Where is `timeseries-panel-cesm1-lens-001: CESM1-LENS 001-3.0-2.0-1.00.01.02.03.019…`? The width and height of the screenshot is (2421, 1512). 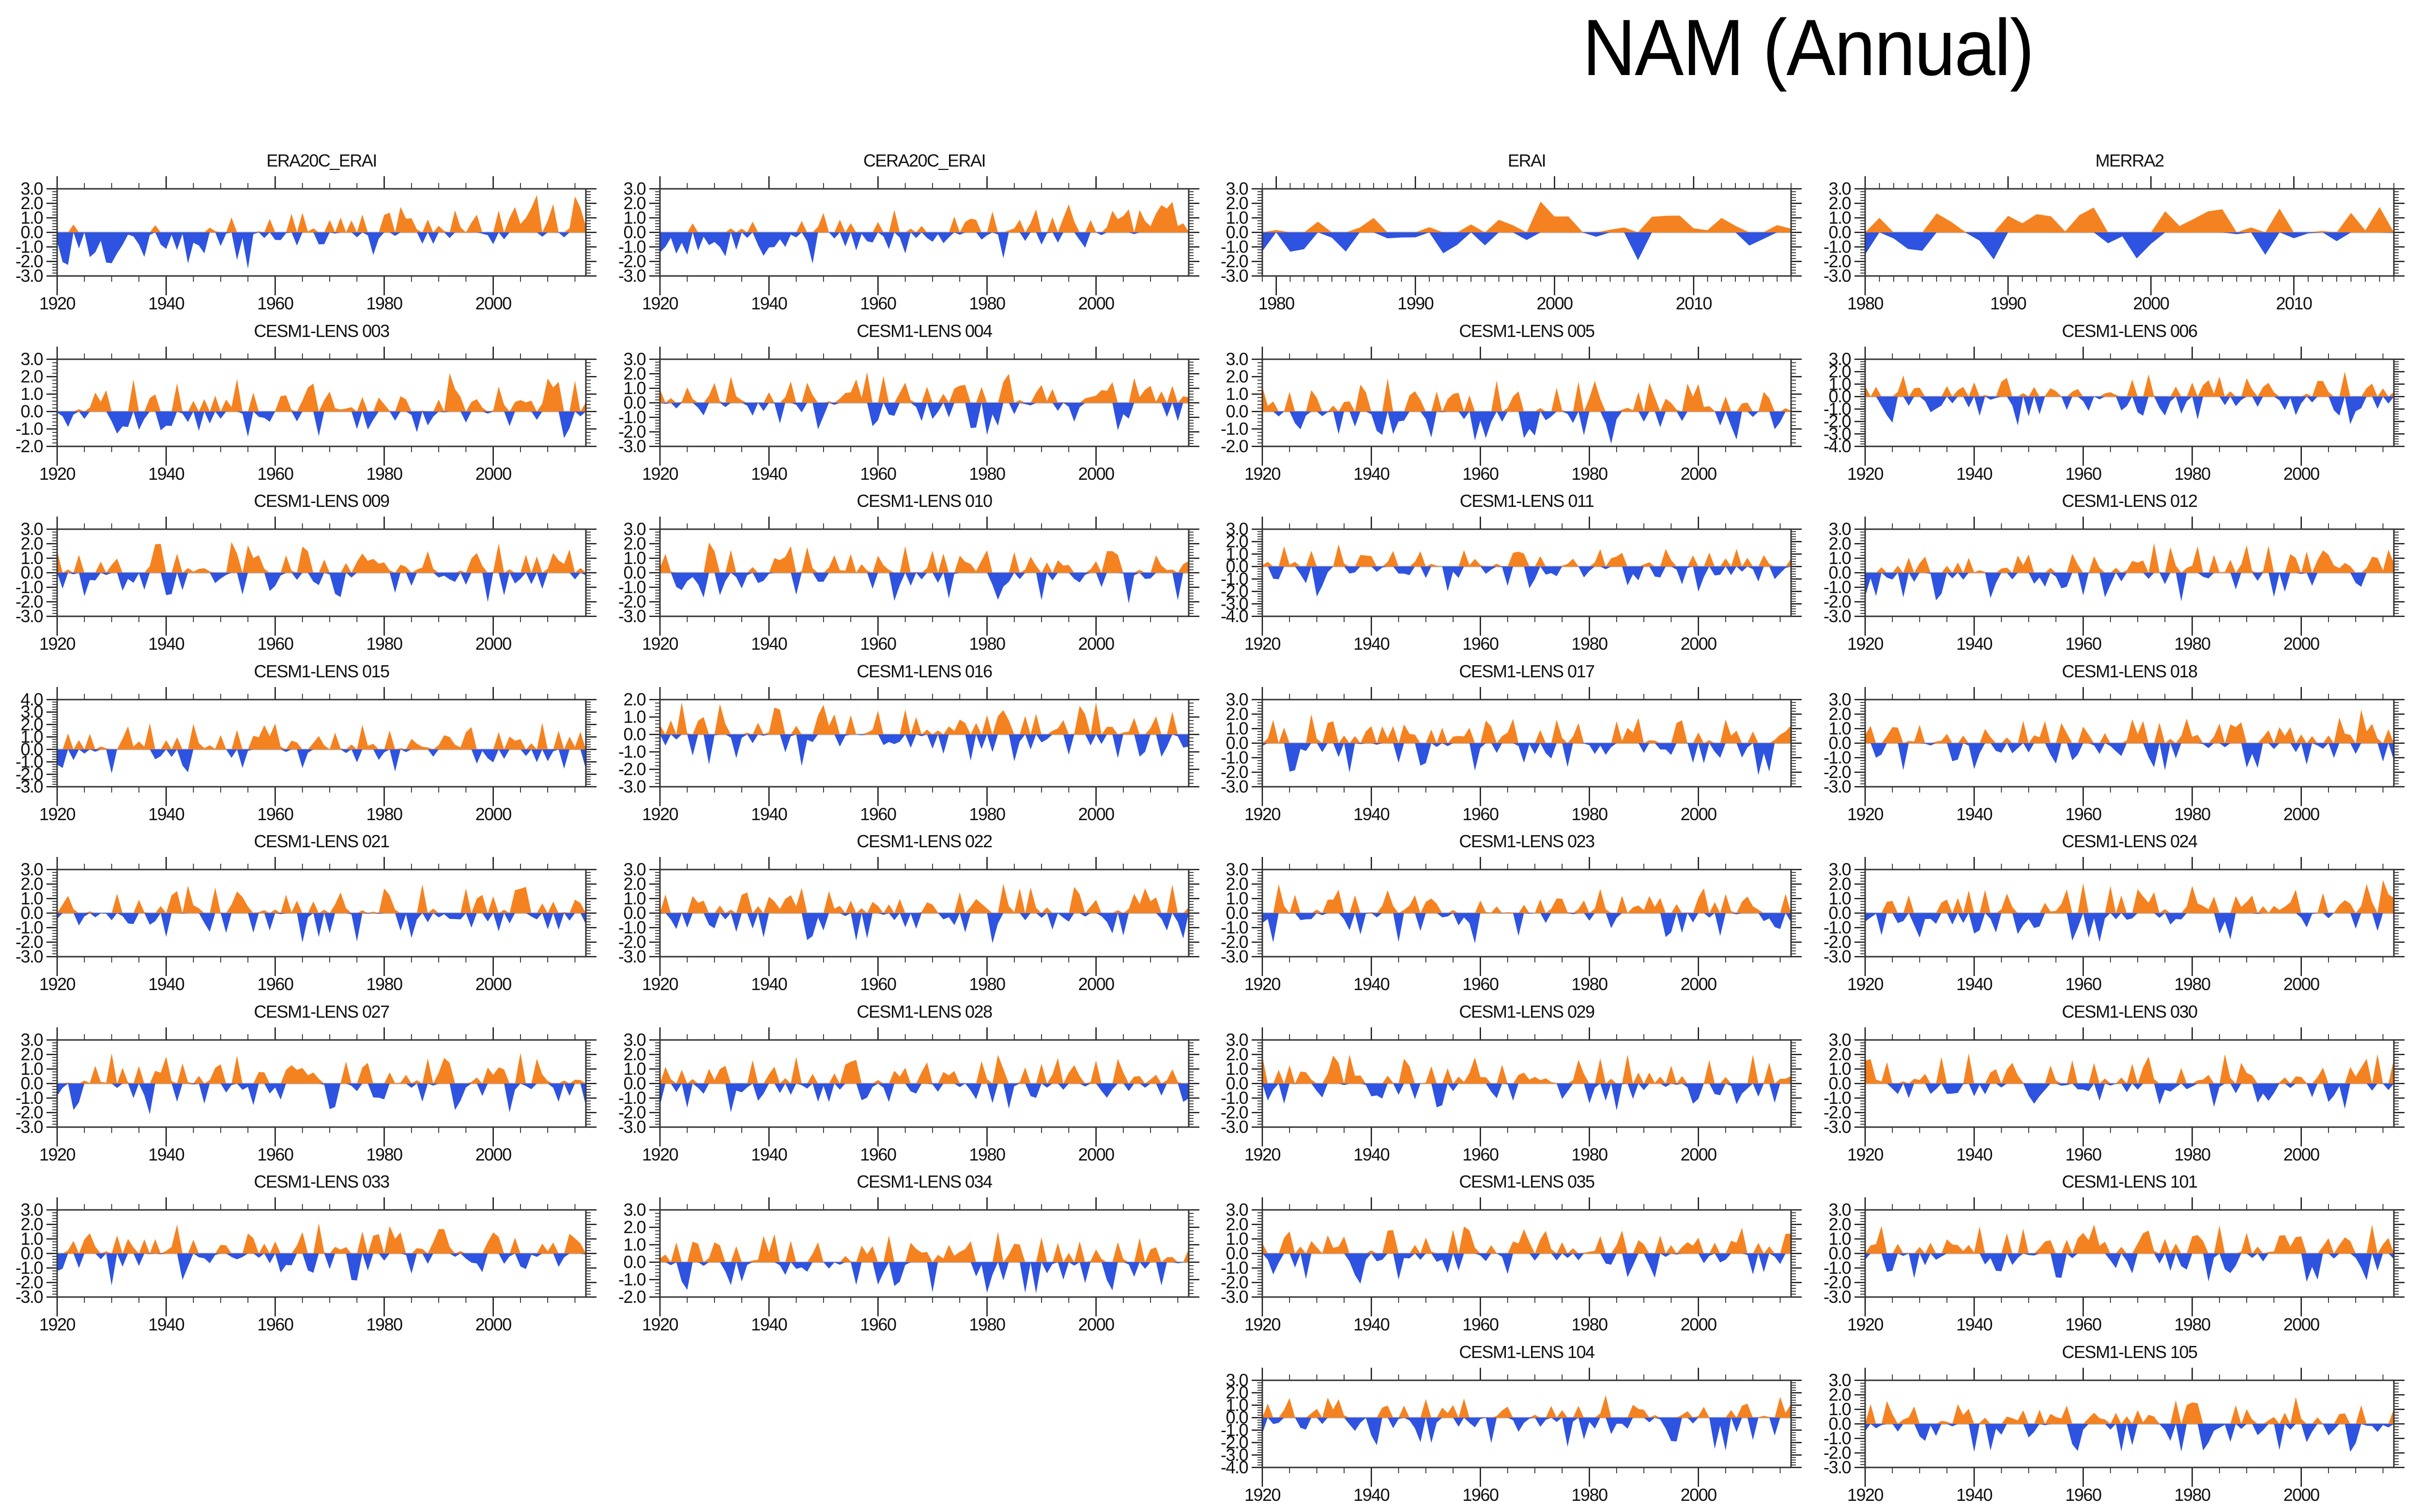 timeseries-panel-cesm1-lens-001: CESM1-LENS 001-3.0-2.0-1.00.01.02.03.019… is located at coordinates (2416, 237).